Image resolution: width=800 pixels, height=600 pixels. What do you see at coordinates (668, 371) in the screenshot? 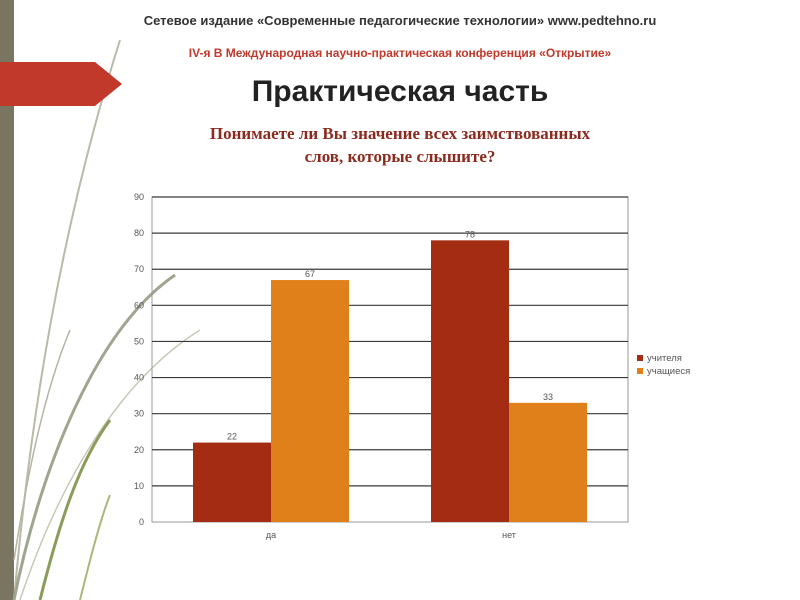
I see `legend-label: учащиеся` at bounding box center [668, 371].